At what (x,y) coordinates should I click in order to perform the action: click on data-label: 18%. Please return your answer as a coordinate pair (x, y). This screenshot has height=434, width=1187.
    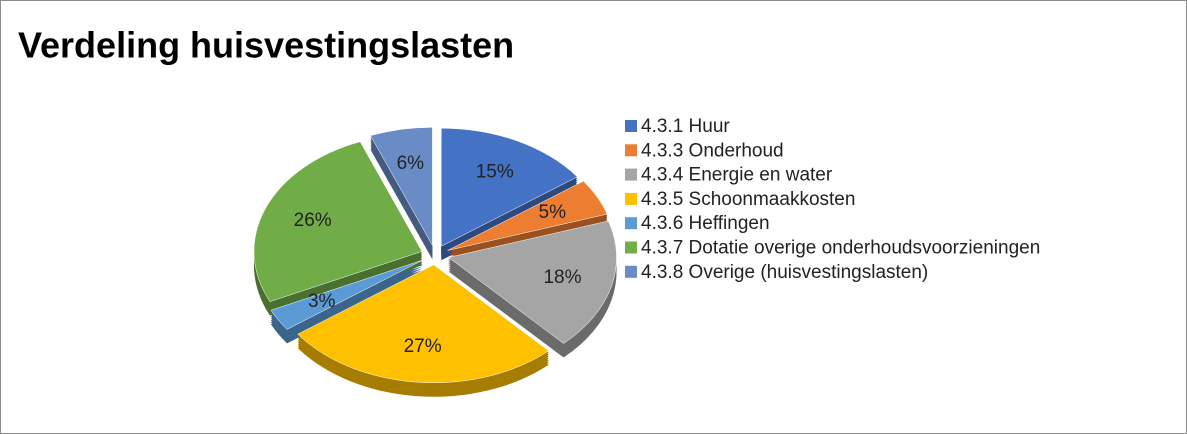
    Looking at the image, I should click on (562, 277).